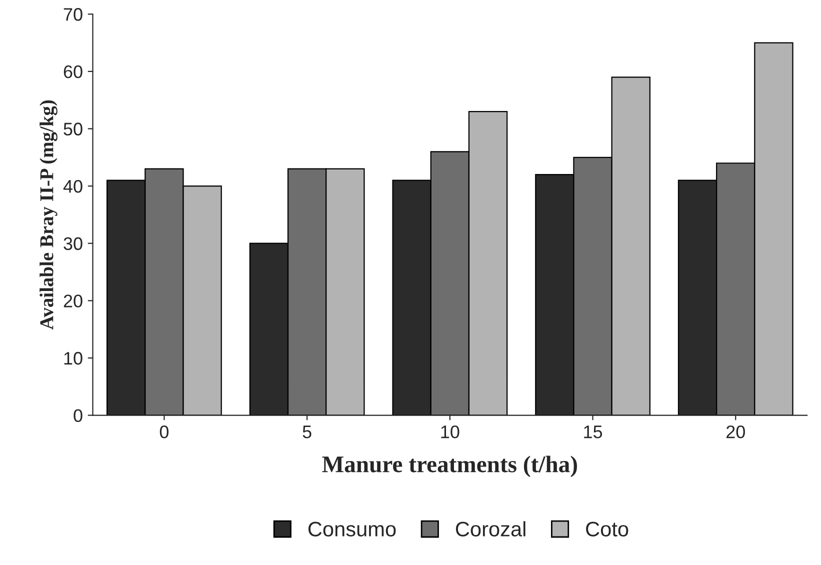 The height and width of the screenshot is (565, 821). I want to click on y-tick-label: 10, so click(73, 358).